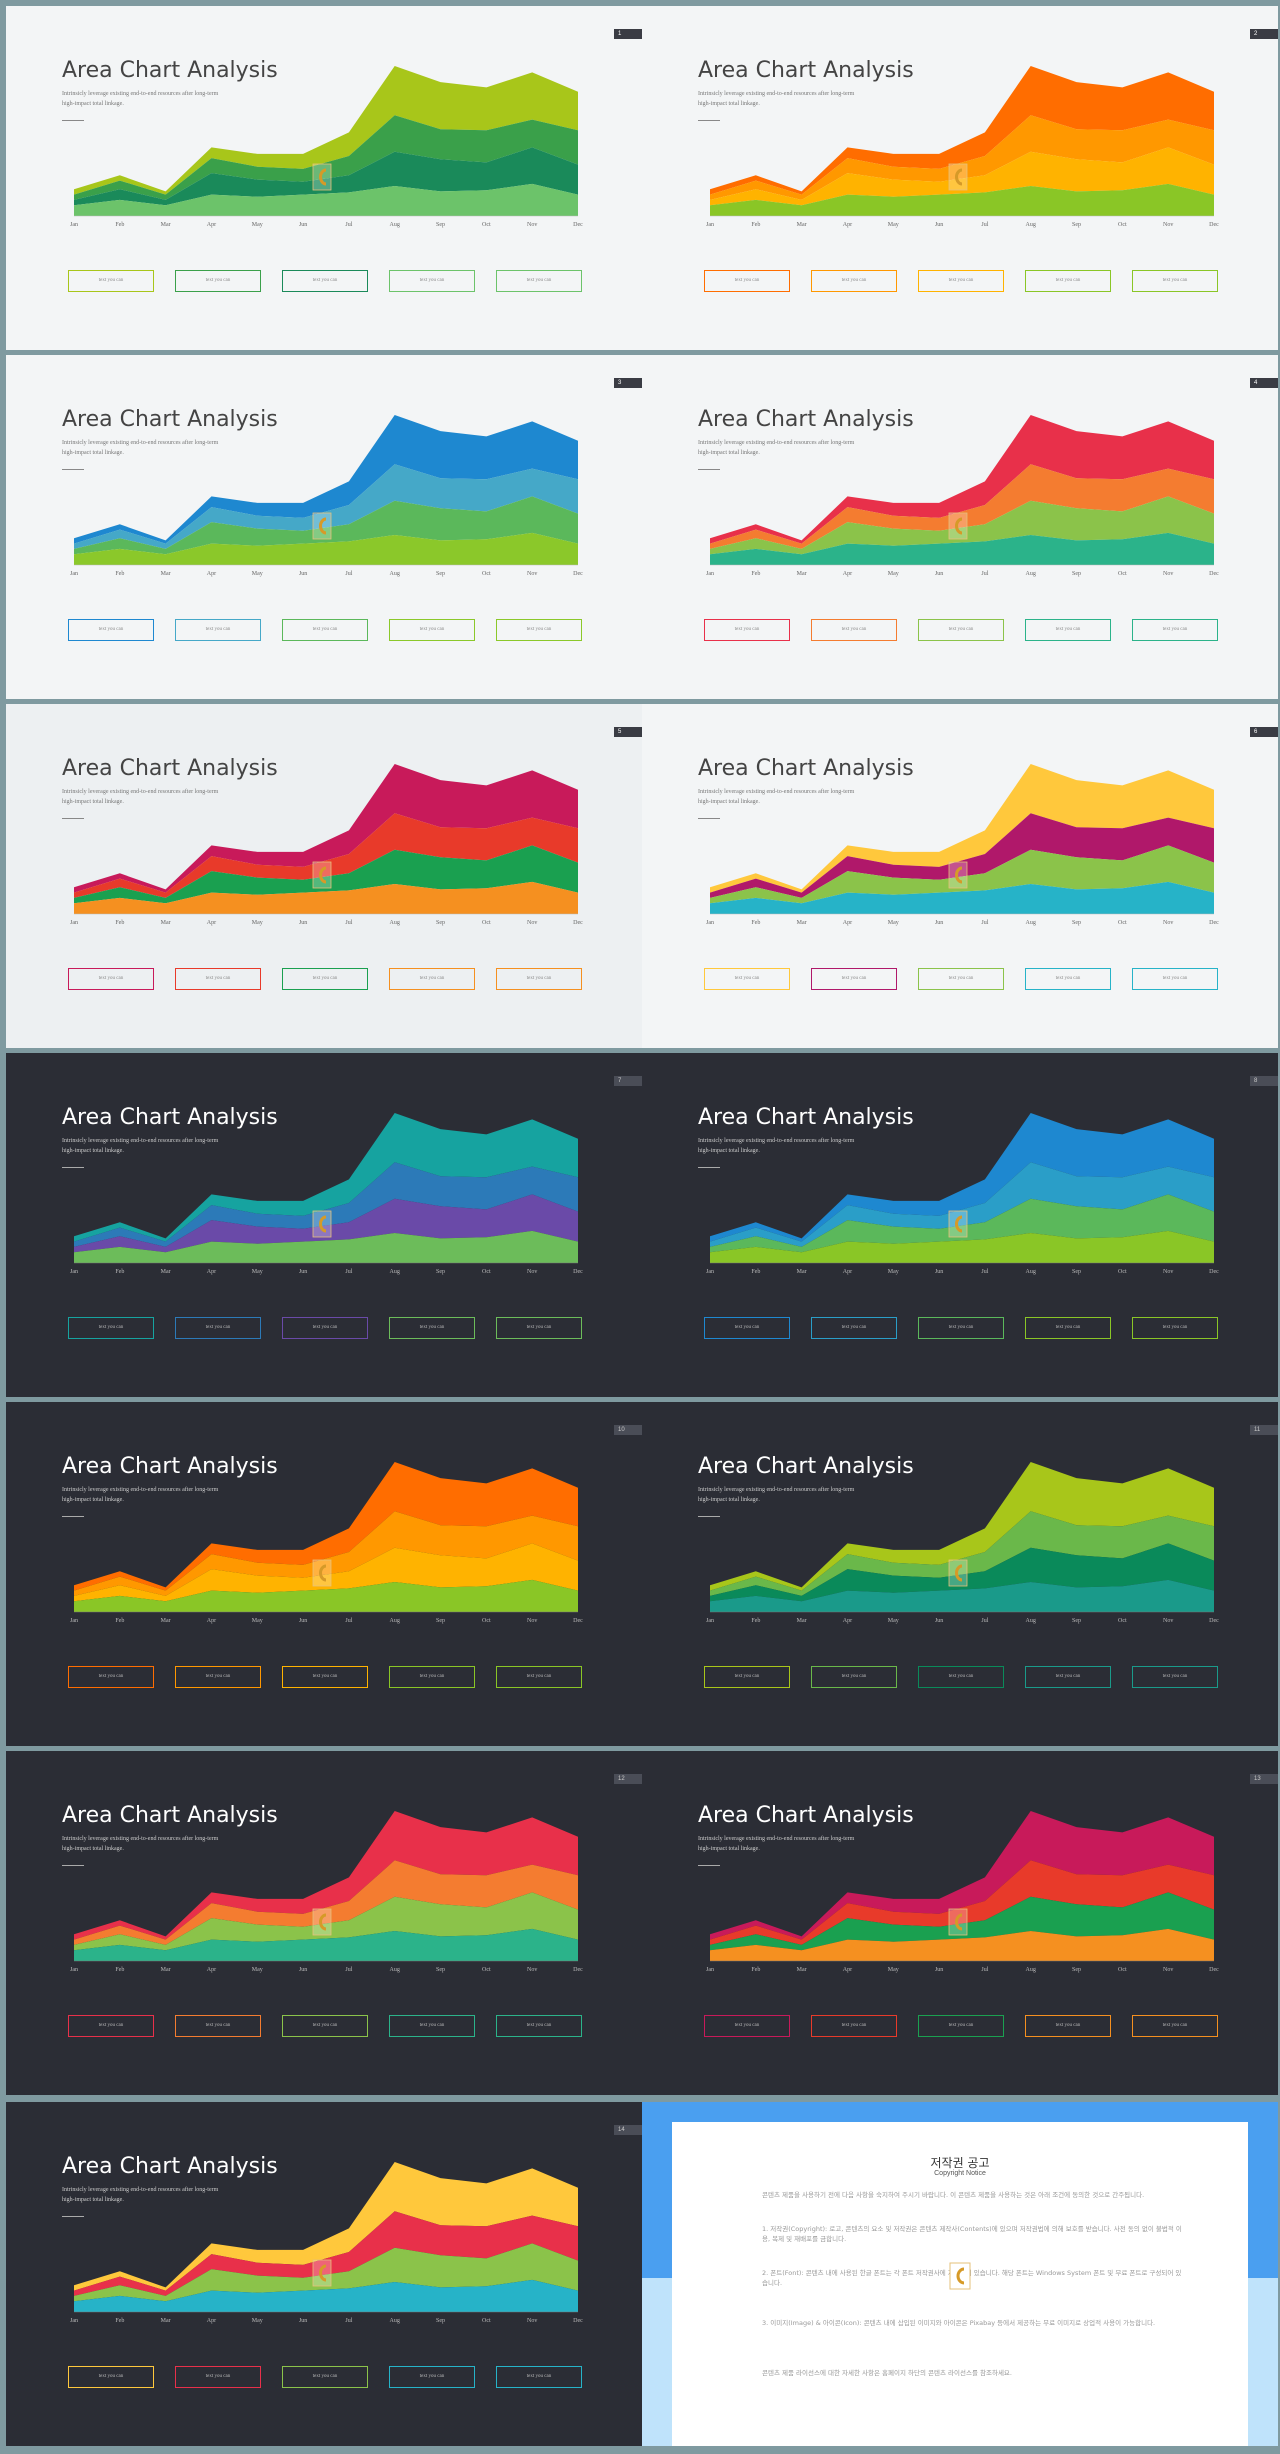 This screenshot has height=2454, width=1280. What do you see at coordinates (73, 2216) in the screenshot?
I see `title-rule` at bounding box center [73, 2216].